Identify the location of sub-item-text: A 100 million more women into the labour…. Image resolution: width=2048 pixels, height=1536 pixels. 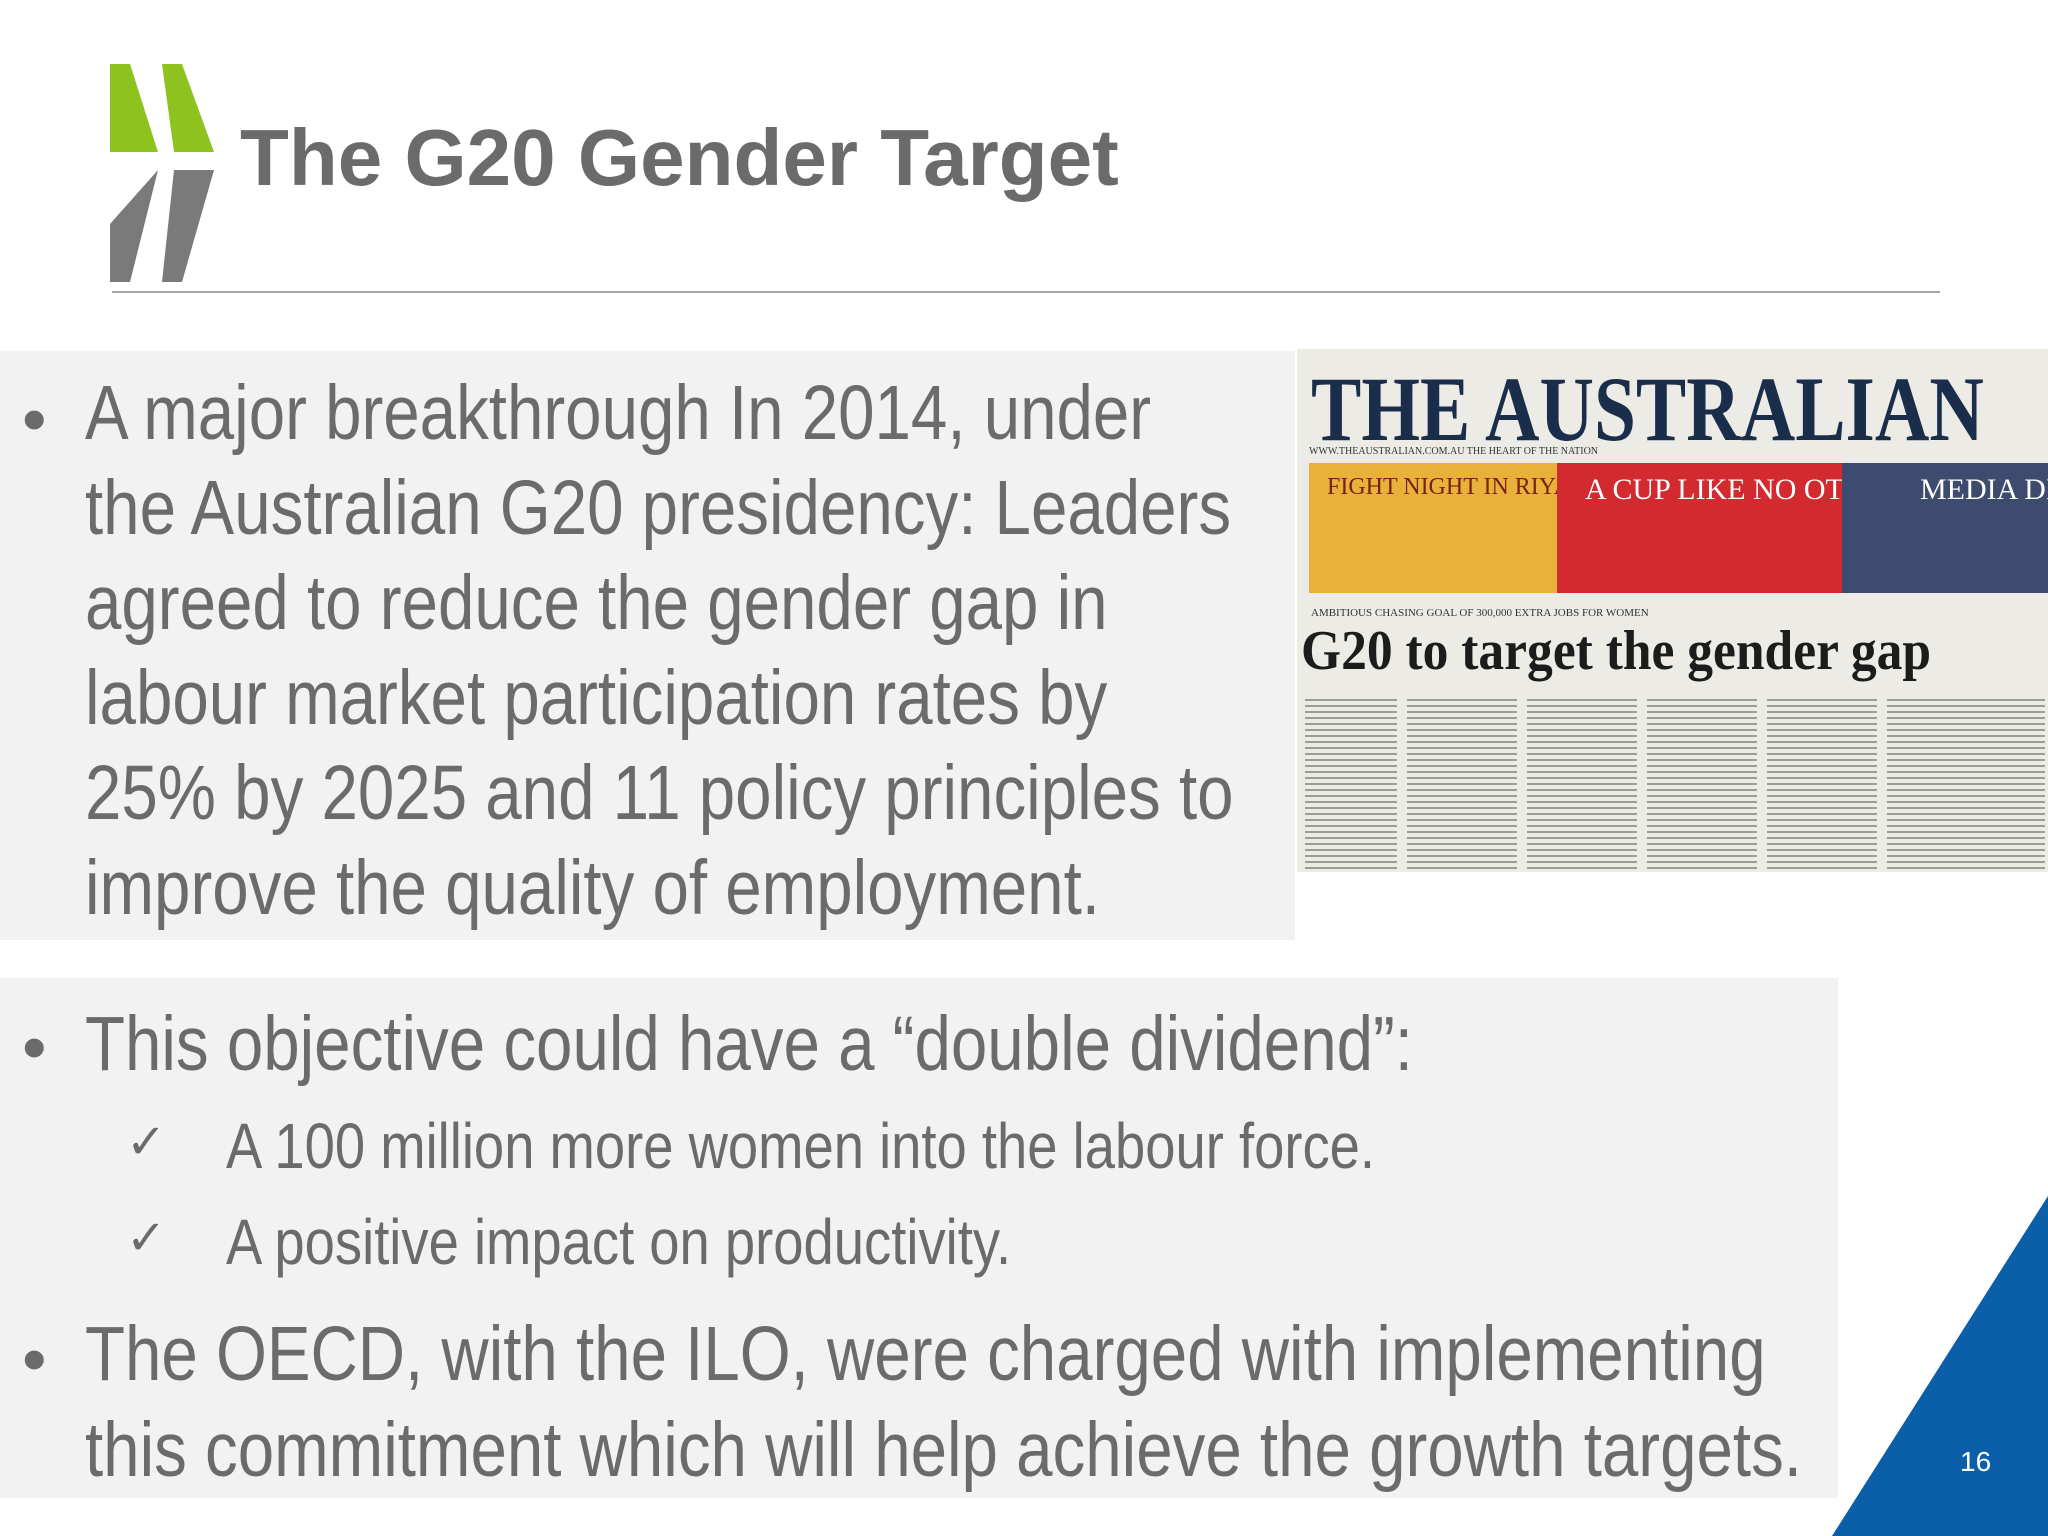
(801, 1146).